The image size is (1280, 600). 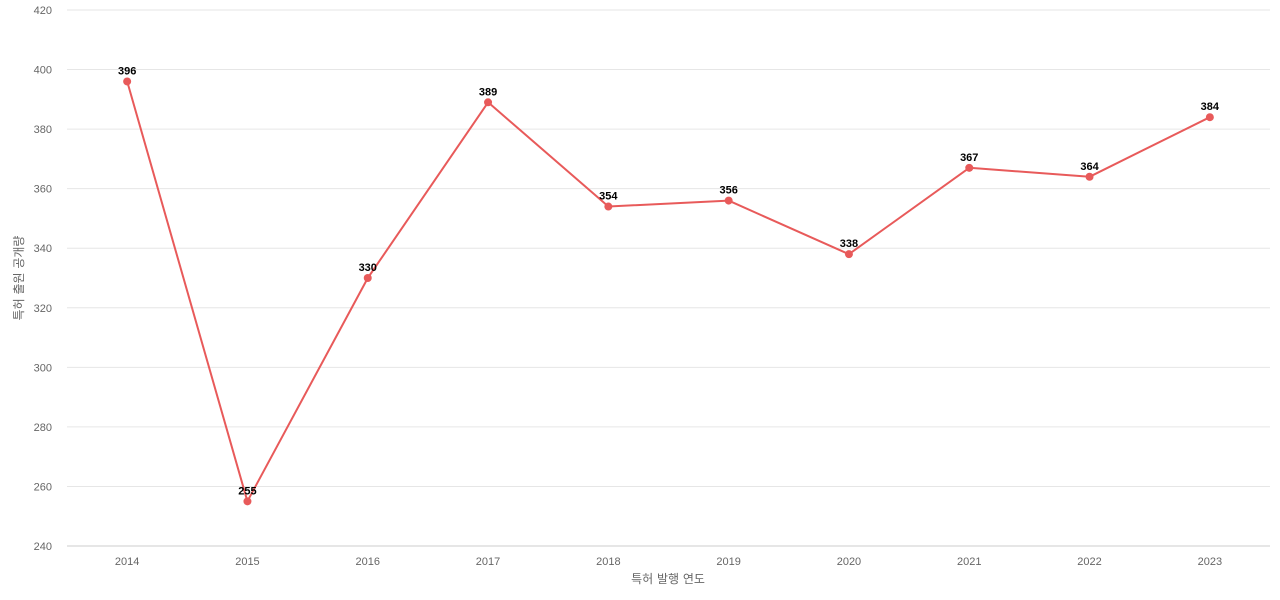 I want to click on y-tick-label: 320, so click(x=43, y=309).